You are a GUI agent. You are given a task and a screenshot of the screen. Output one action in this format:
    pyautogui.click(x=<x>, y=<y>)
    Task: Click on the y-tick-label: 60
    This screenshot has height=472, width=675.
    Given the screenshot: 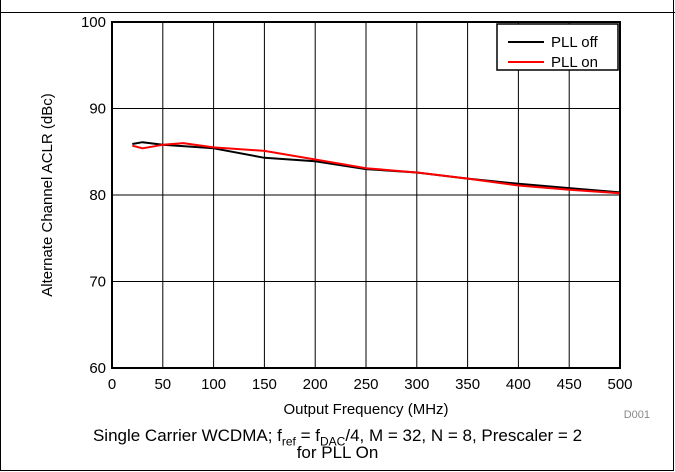 What is the action you would take?
    pyautogui.click(x=97, y=368)
    